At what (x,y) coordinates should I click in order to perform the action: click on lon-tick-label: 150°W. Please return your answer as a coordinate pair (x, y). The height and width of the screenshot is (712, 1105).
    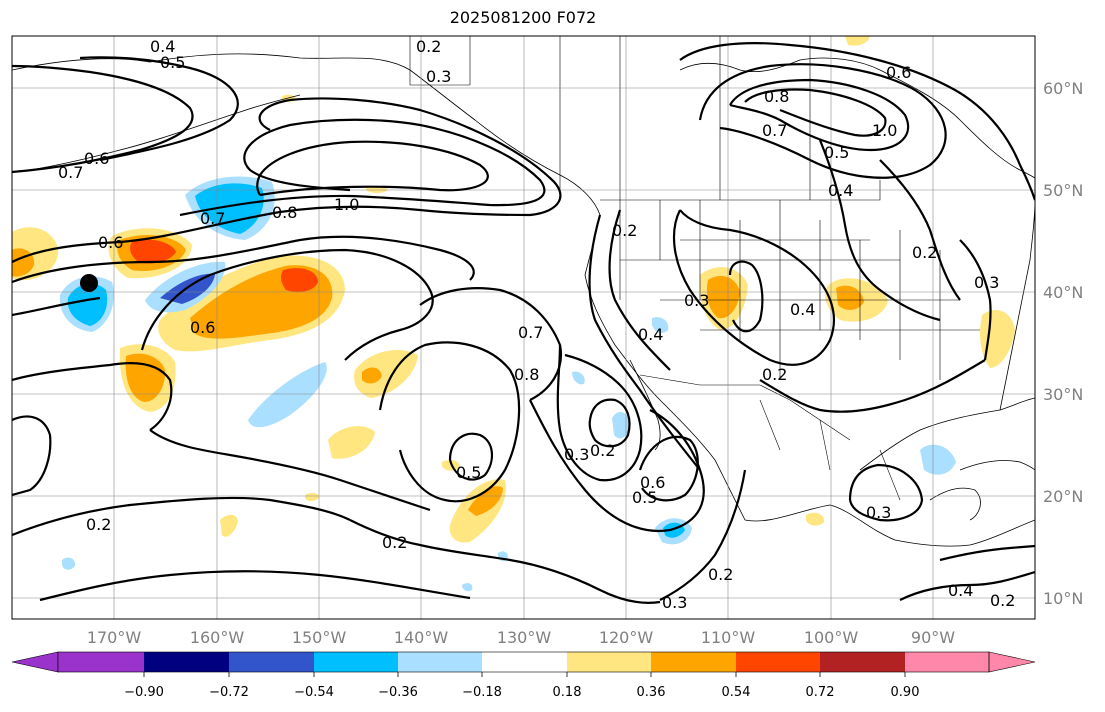
    Looking at the image, I should click on (319, 637).